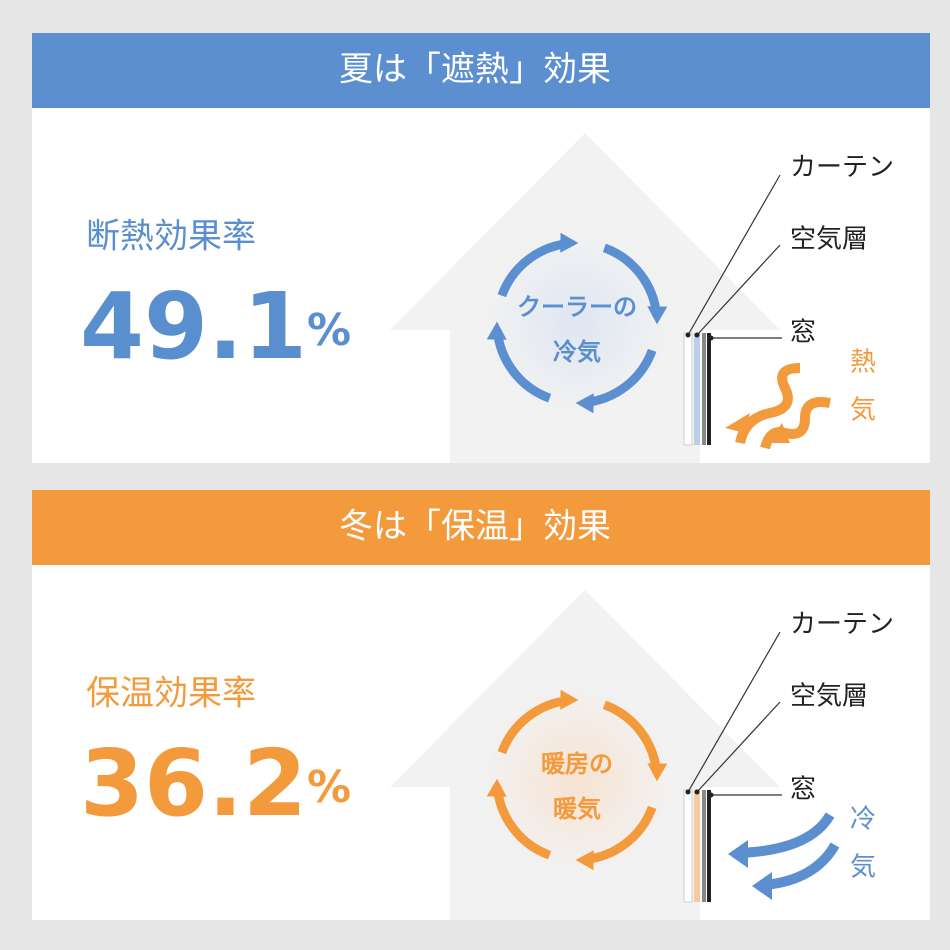  I want to click on metric-label: 断熱効果率, so click(171, 237).